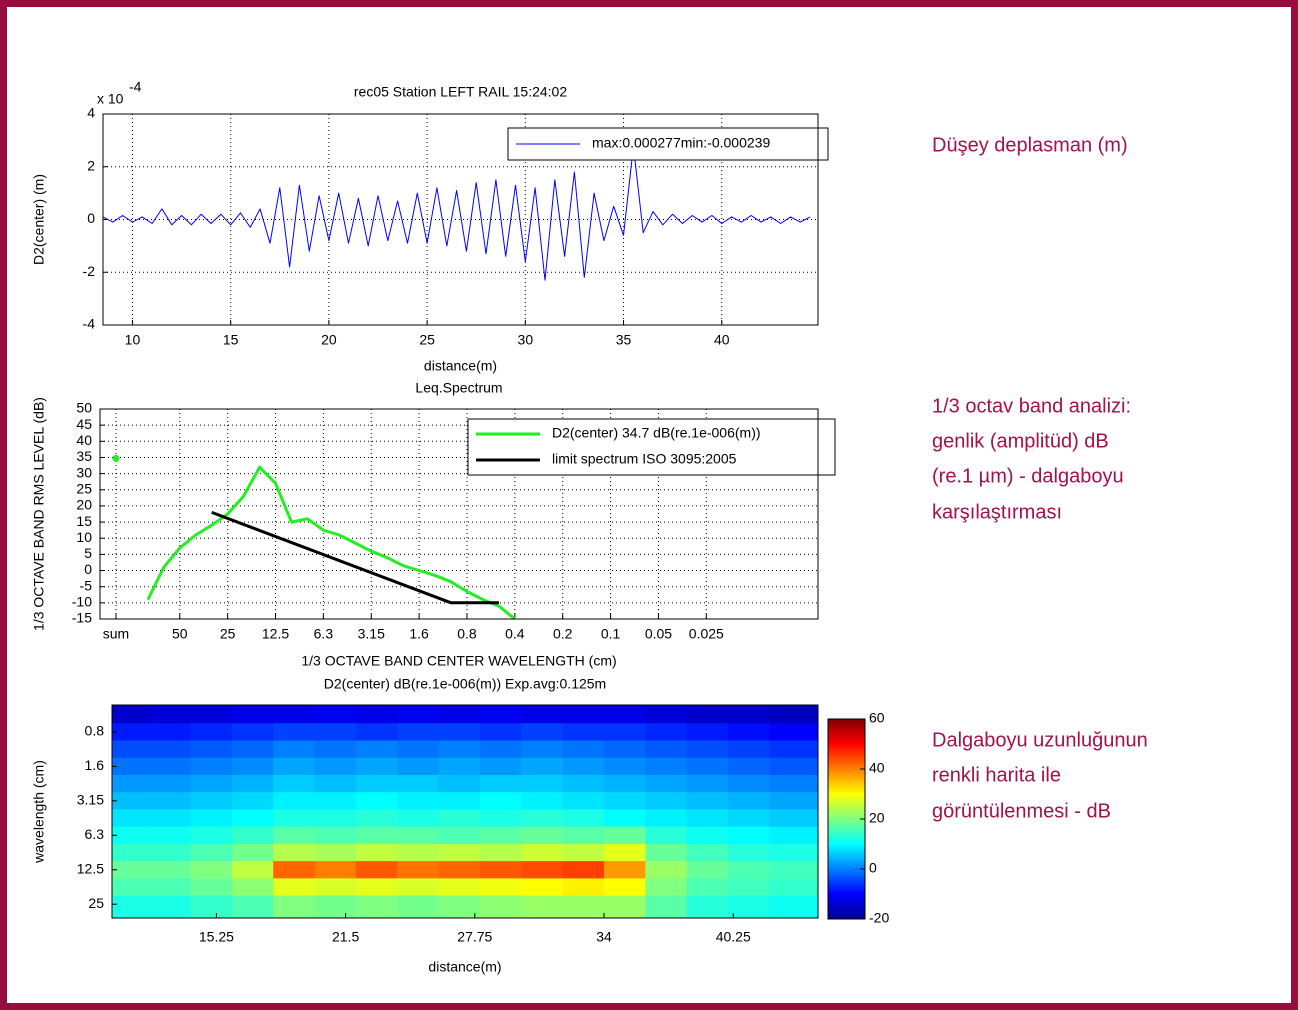 Image resolution: width=1298 pixels, height=1010 pixels. What do you see at coordinates (84, 424) in the screenshot?
I see `y-tick-label: 45` at bounding box center [84, 424].